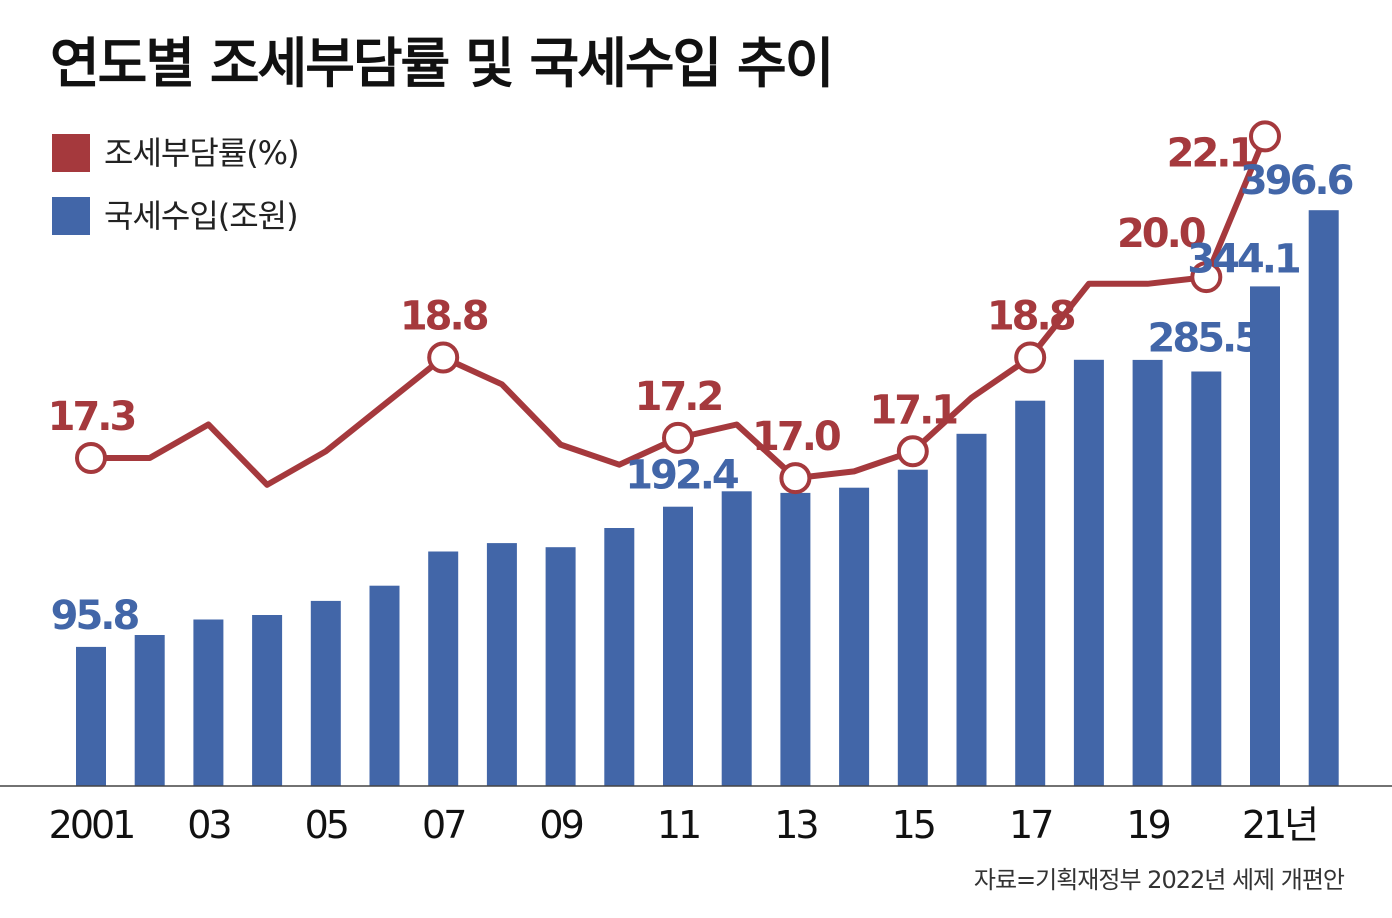  I want to click on tax-revenue-label-2022: 396.6, so click(1296, 181).